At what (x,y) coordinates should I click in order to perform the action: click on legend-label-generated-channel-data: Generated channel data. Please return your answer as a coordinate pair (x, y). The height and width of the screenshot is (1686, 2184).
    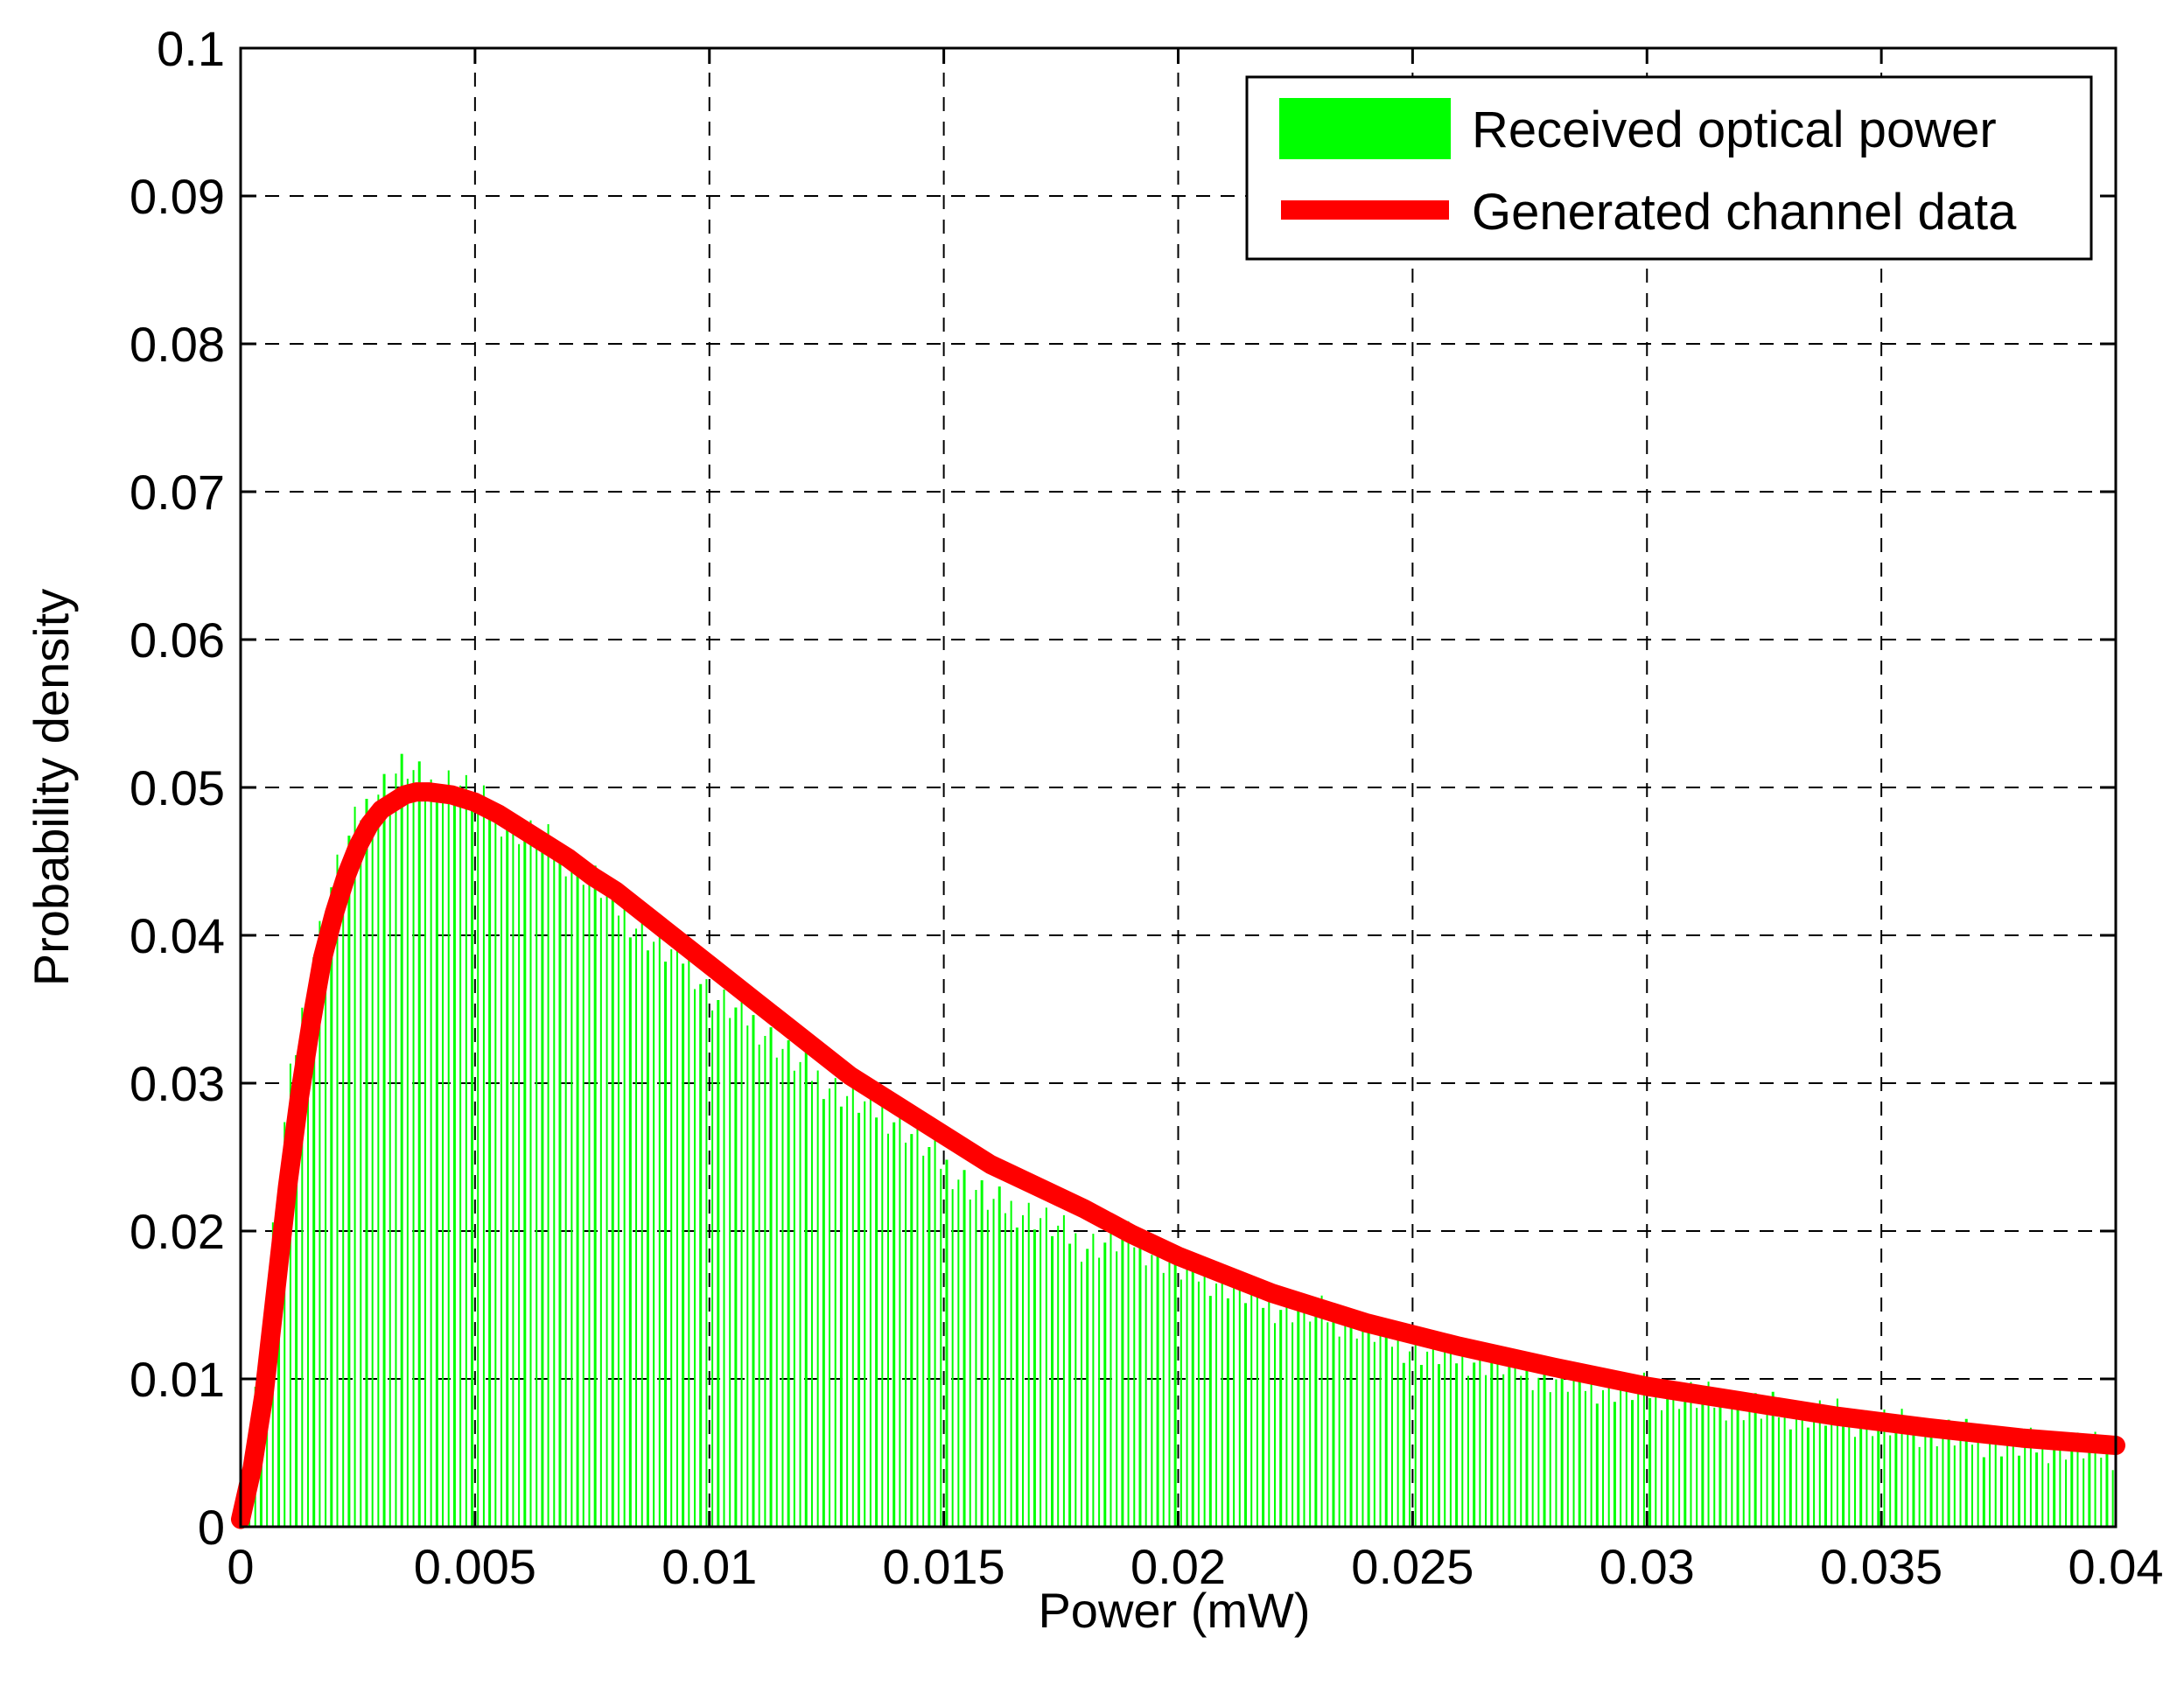
    Looking at the image, I should click on (1744, 212).